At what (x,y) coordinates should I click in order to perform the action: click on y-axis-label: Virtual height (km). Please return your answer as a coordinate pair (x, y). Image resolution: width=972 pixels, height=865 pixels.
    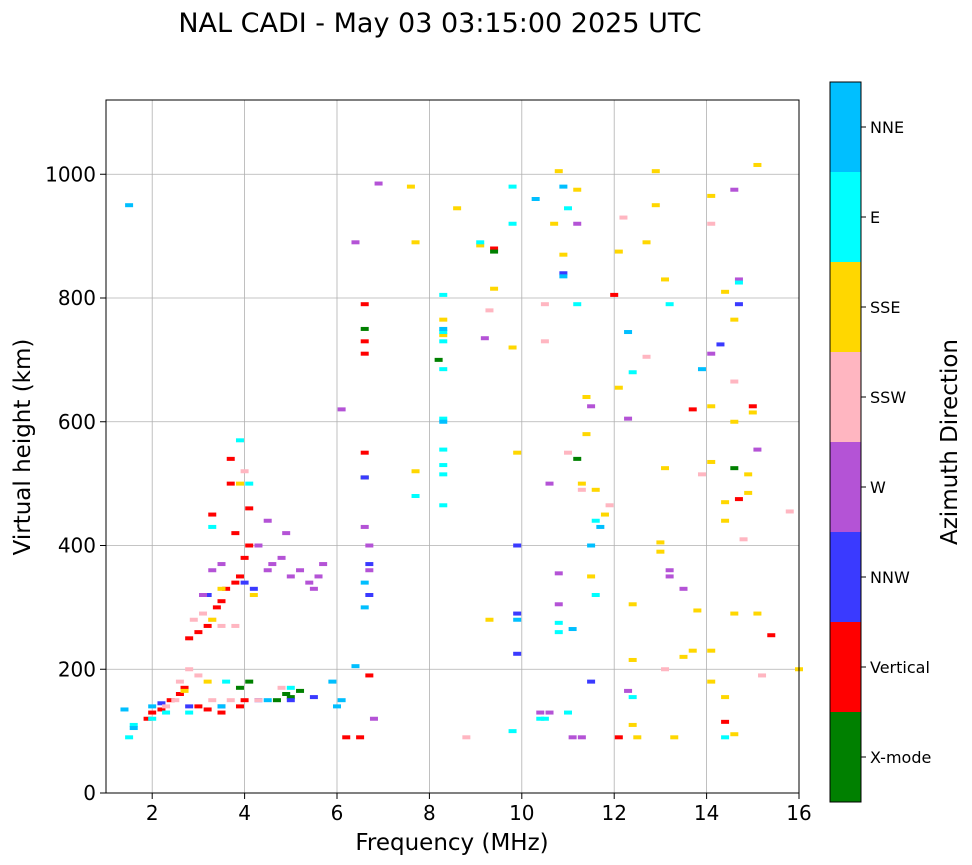
    Looking at the image, I should click on (23, 447).